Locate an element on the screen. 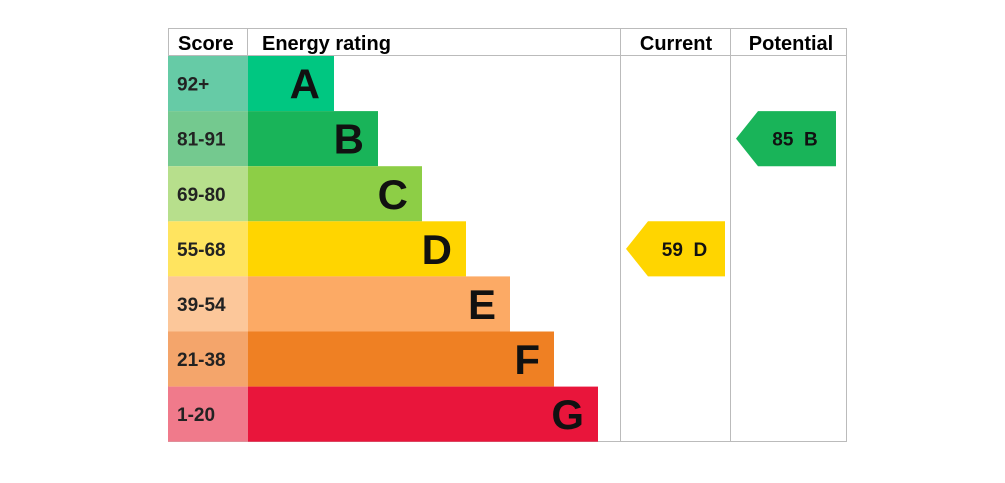 Image resolution: width=1005 pixels, height=483 pixels. band-row-f: 21-38 F is located at coordinates (361, 359).